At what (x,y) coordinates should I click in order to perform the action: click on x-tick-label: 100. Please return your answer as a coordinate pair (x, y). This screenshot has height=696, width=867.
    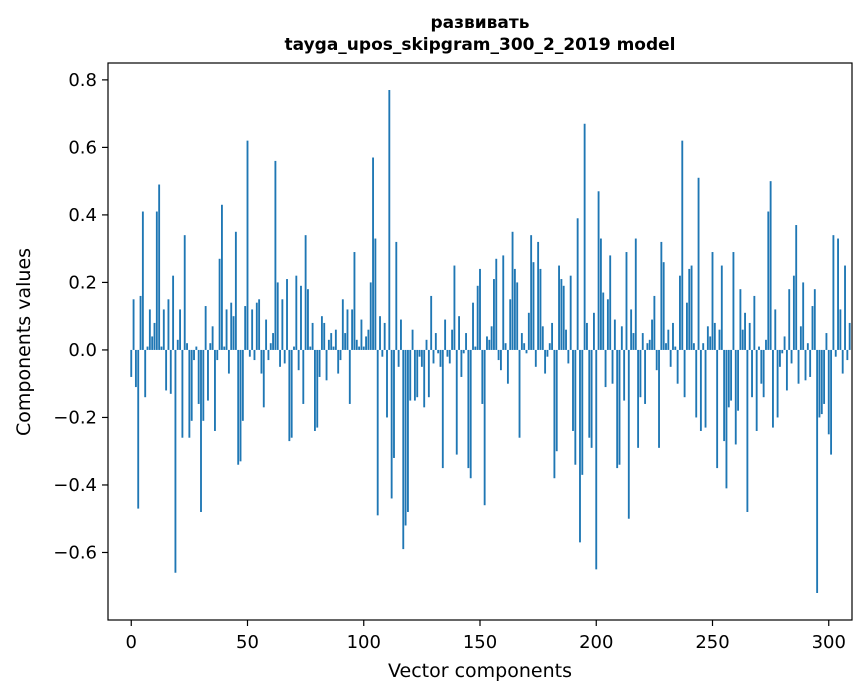
    Looking at the image, I should click on (364, 642).